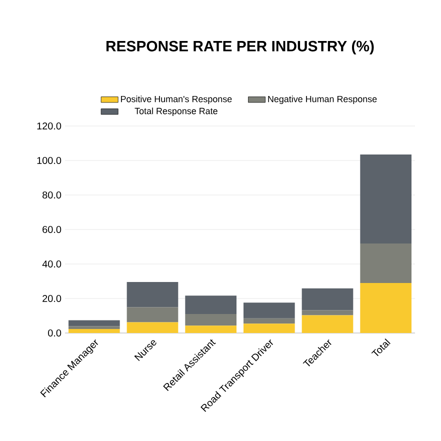 This screenshot has height=441, width=441. What do you see at coordinates (322, 100) in the screenshot?
I see `legend-label: Negative Human Response` at bounding box center [322, 100].